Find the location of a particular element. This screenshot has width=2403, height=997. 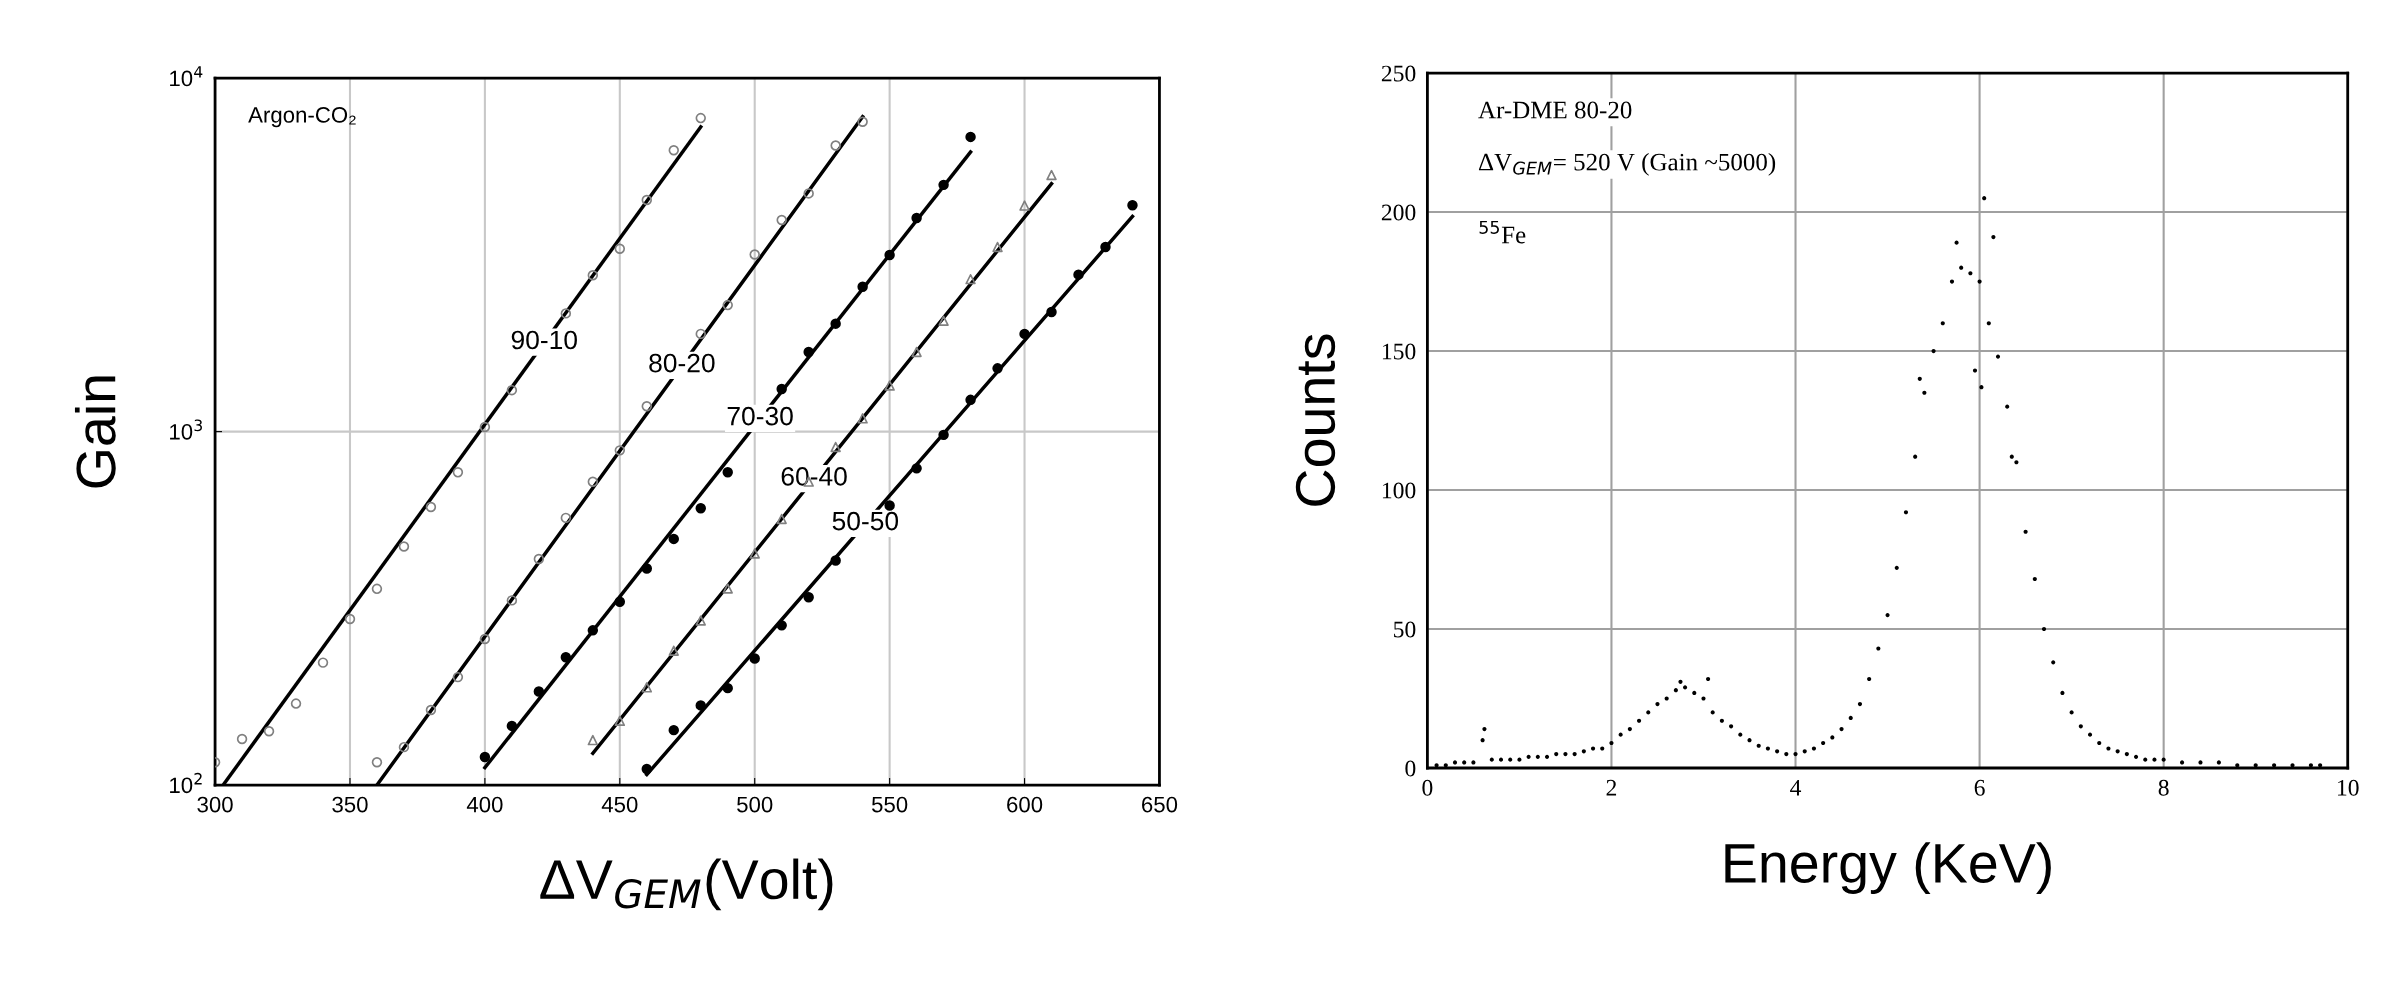

x-tick-label: 350 is located at coordinates (350, 804).